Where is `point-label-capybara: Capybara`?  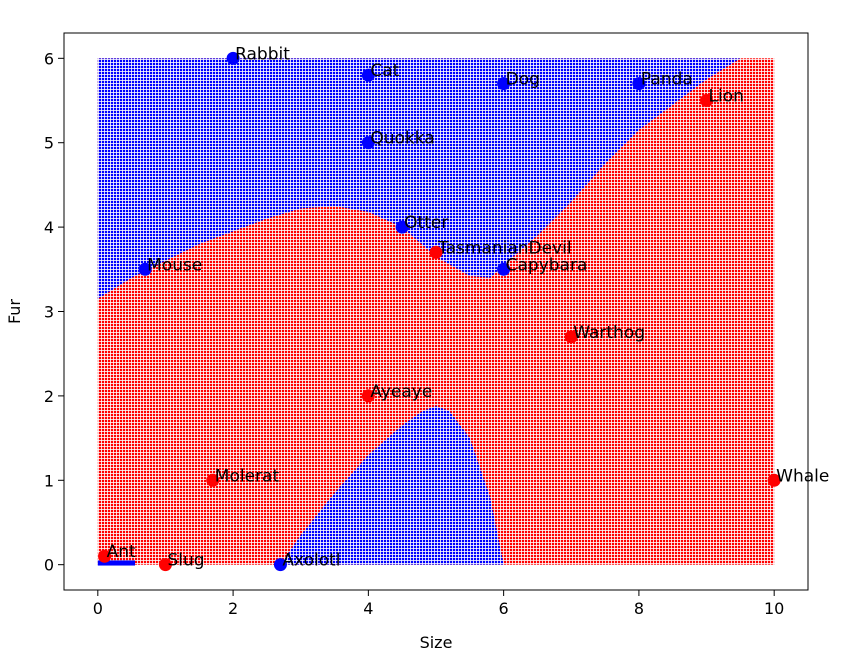
point-label-capybara: Capybara is located at coordinates (547, 265).